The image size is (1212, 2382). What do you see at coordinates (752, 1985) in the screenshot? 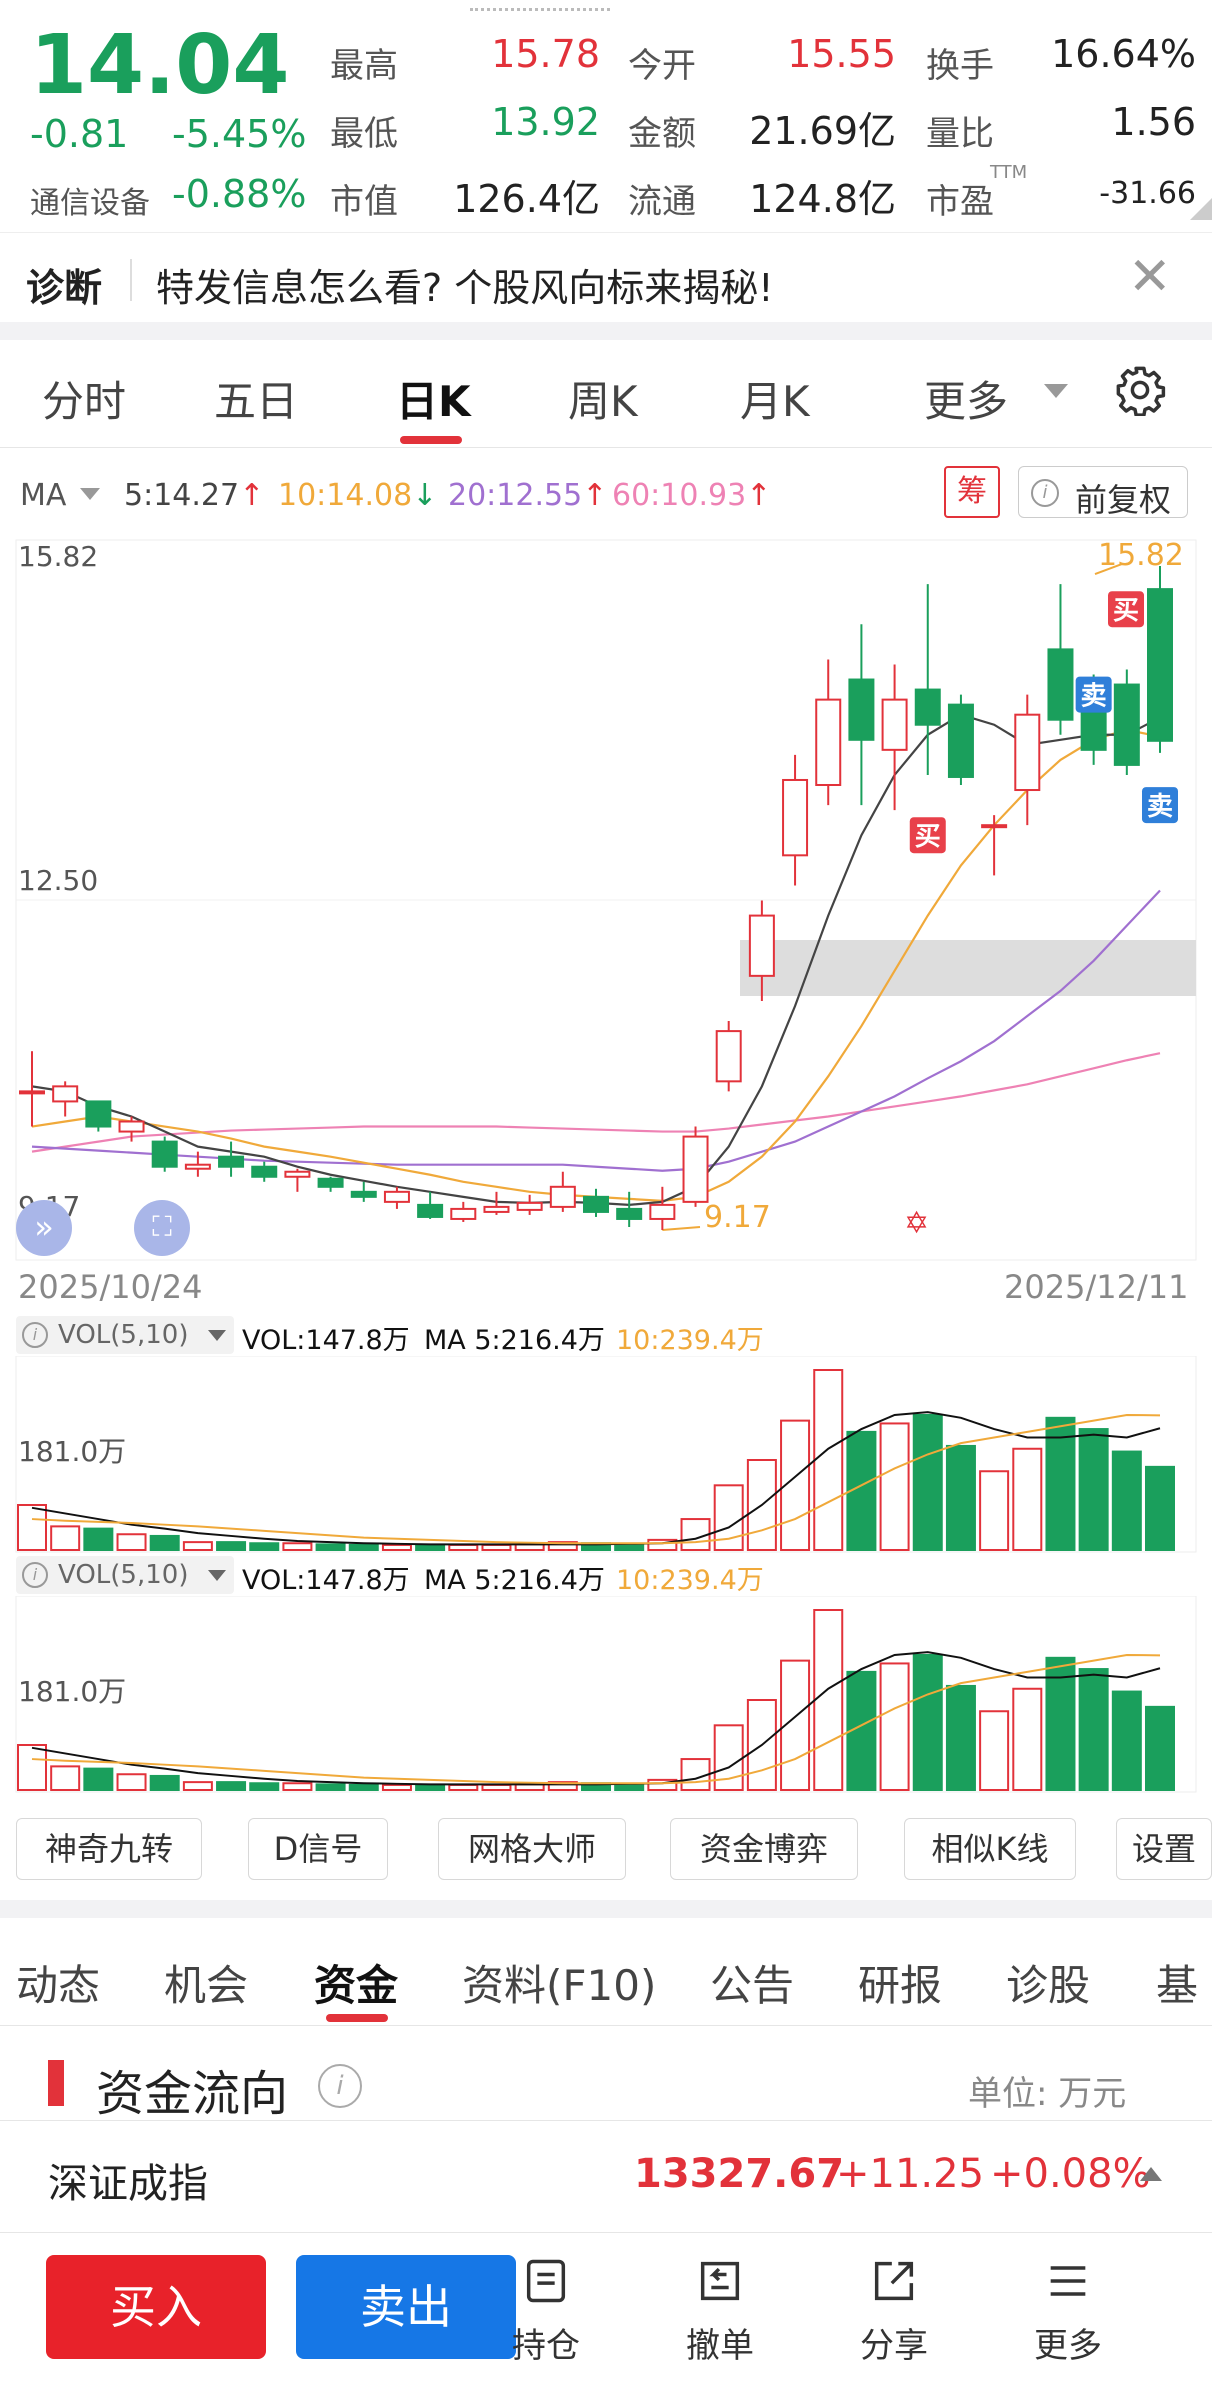
I see `info-tab: 公告` at bounding box center [752, 1985].